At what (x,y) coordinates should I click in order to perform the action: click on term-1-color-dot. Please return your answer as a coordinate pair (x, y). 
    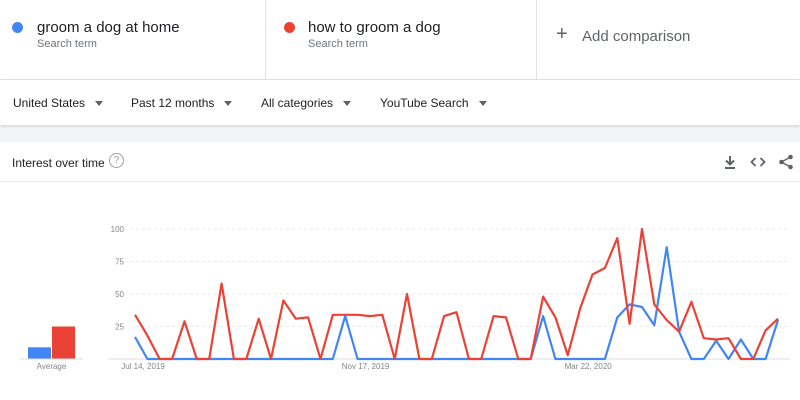
    Looking at the image, I should click on (17, 27).